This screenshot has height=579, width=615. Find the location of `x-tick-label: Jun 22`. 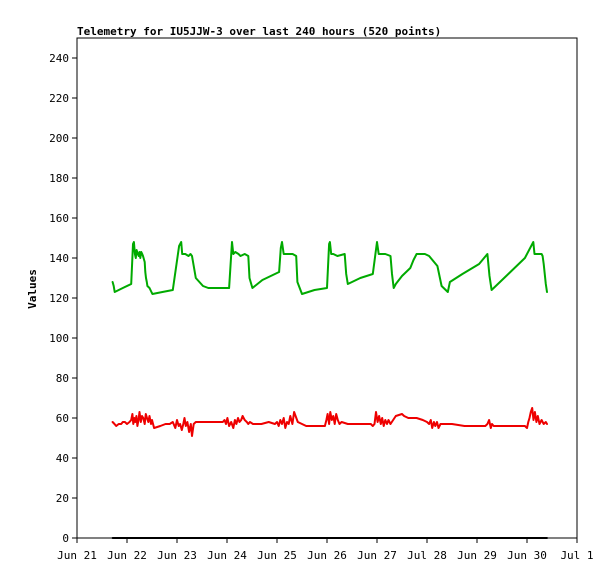

x-tick-label: Jun 22 is located at coordinates (127, 555).